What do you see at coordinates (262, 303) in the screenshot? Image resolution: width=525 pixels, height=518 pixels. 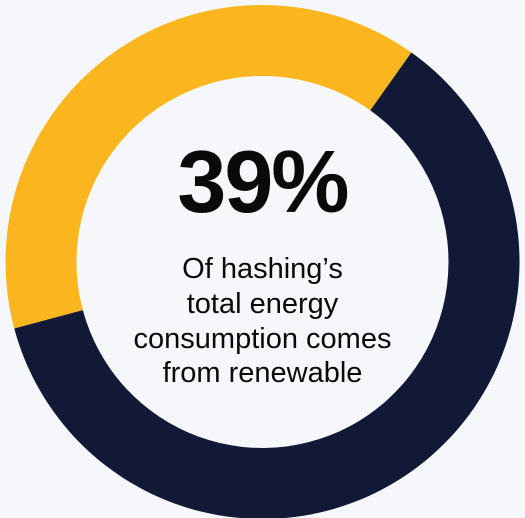 I see `caption-line-2: total energy` at bounding box center [262, 303].